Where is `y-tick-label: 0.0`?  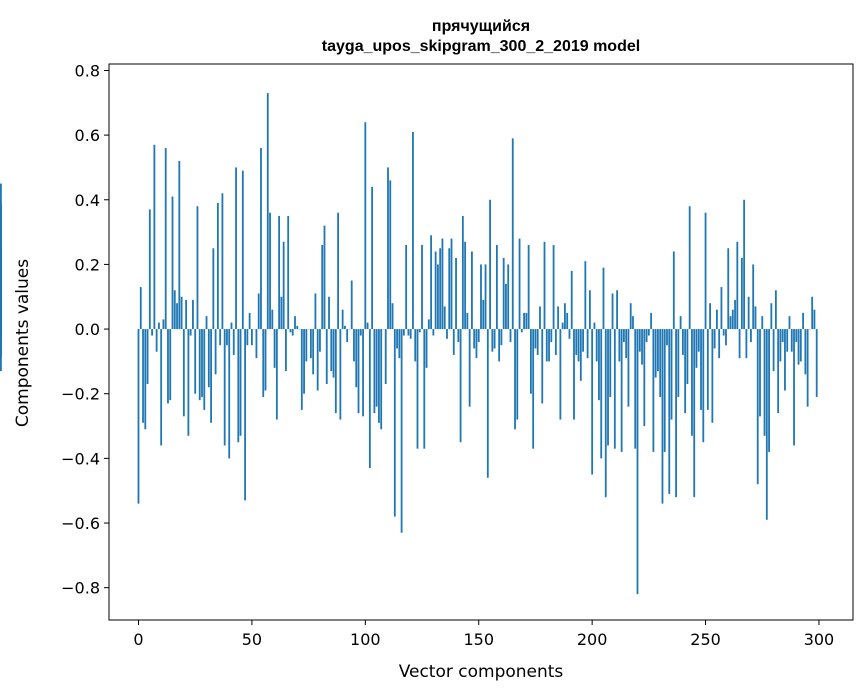
y-tick-label: 0.0 is located at coordinates (87, 329).